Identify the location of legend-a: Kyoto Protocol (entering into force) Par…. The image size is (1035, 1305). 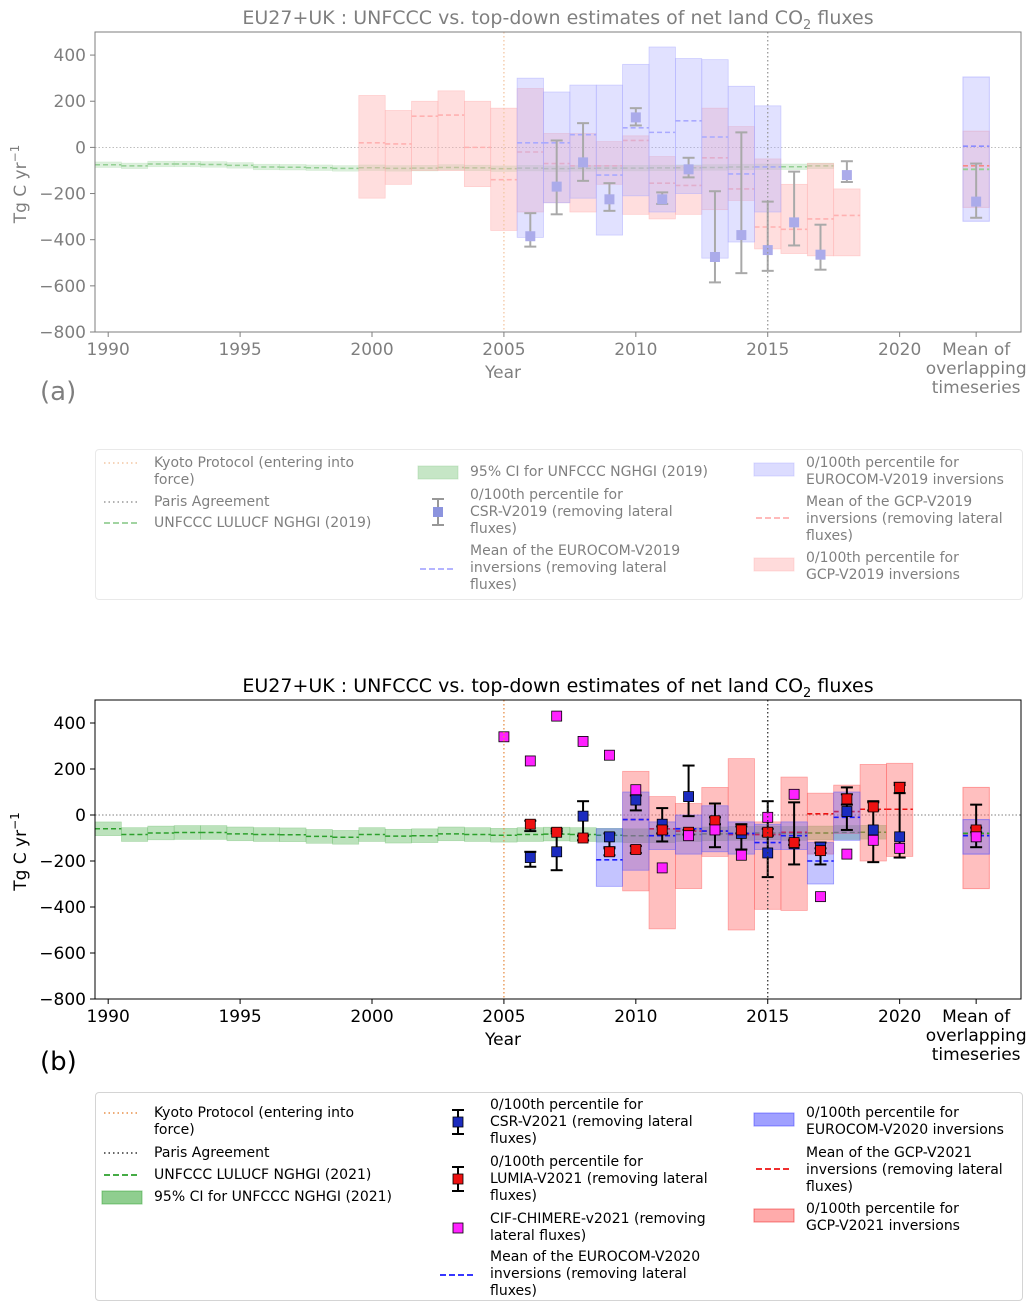
(559, 524).